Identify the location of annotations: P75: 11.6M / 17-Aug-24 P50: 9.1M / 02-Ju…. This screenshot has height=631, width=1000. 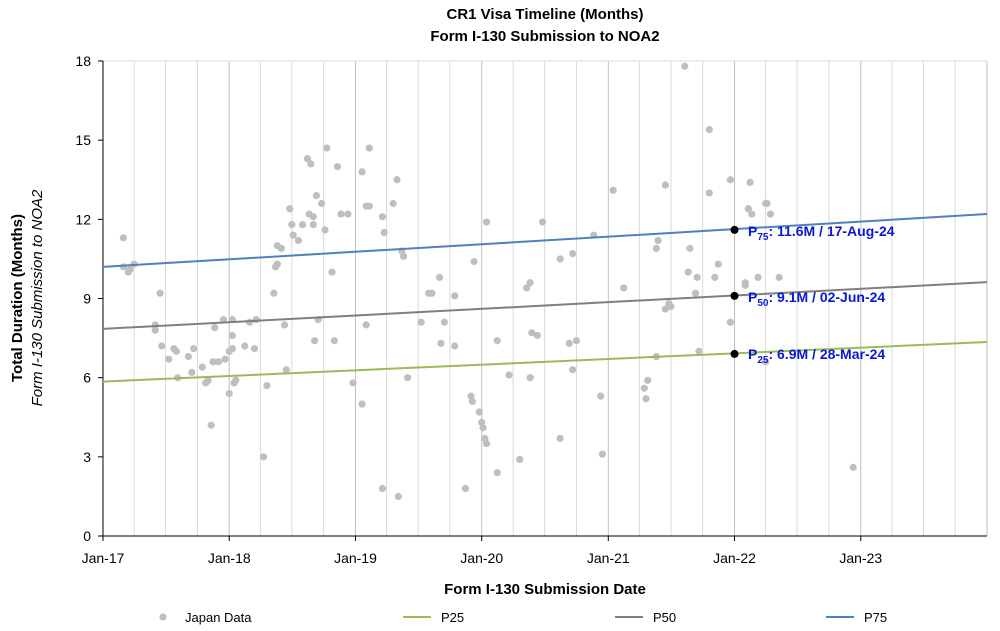
(821, 294).